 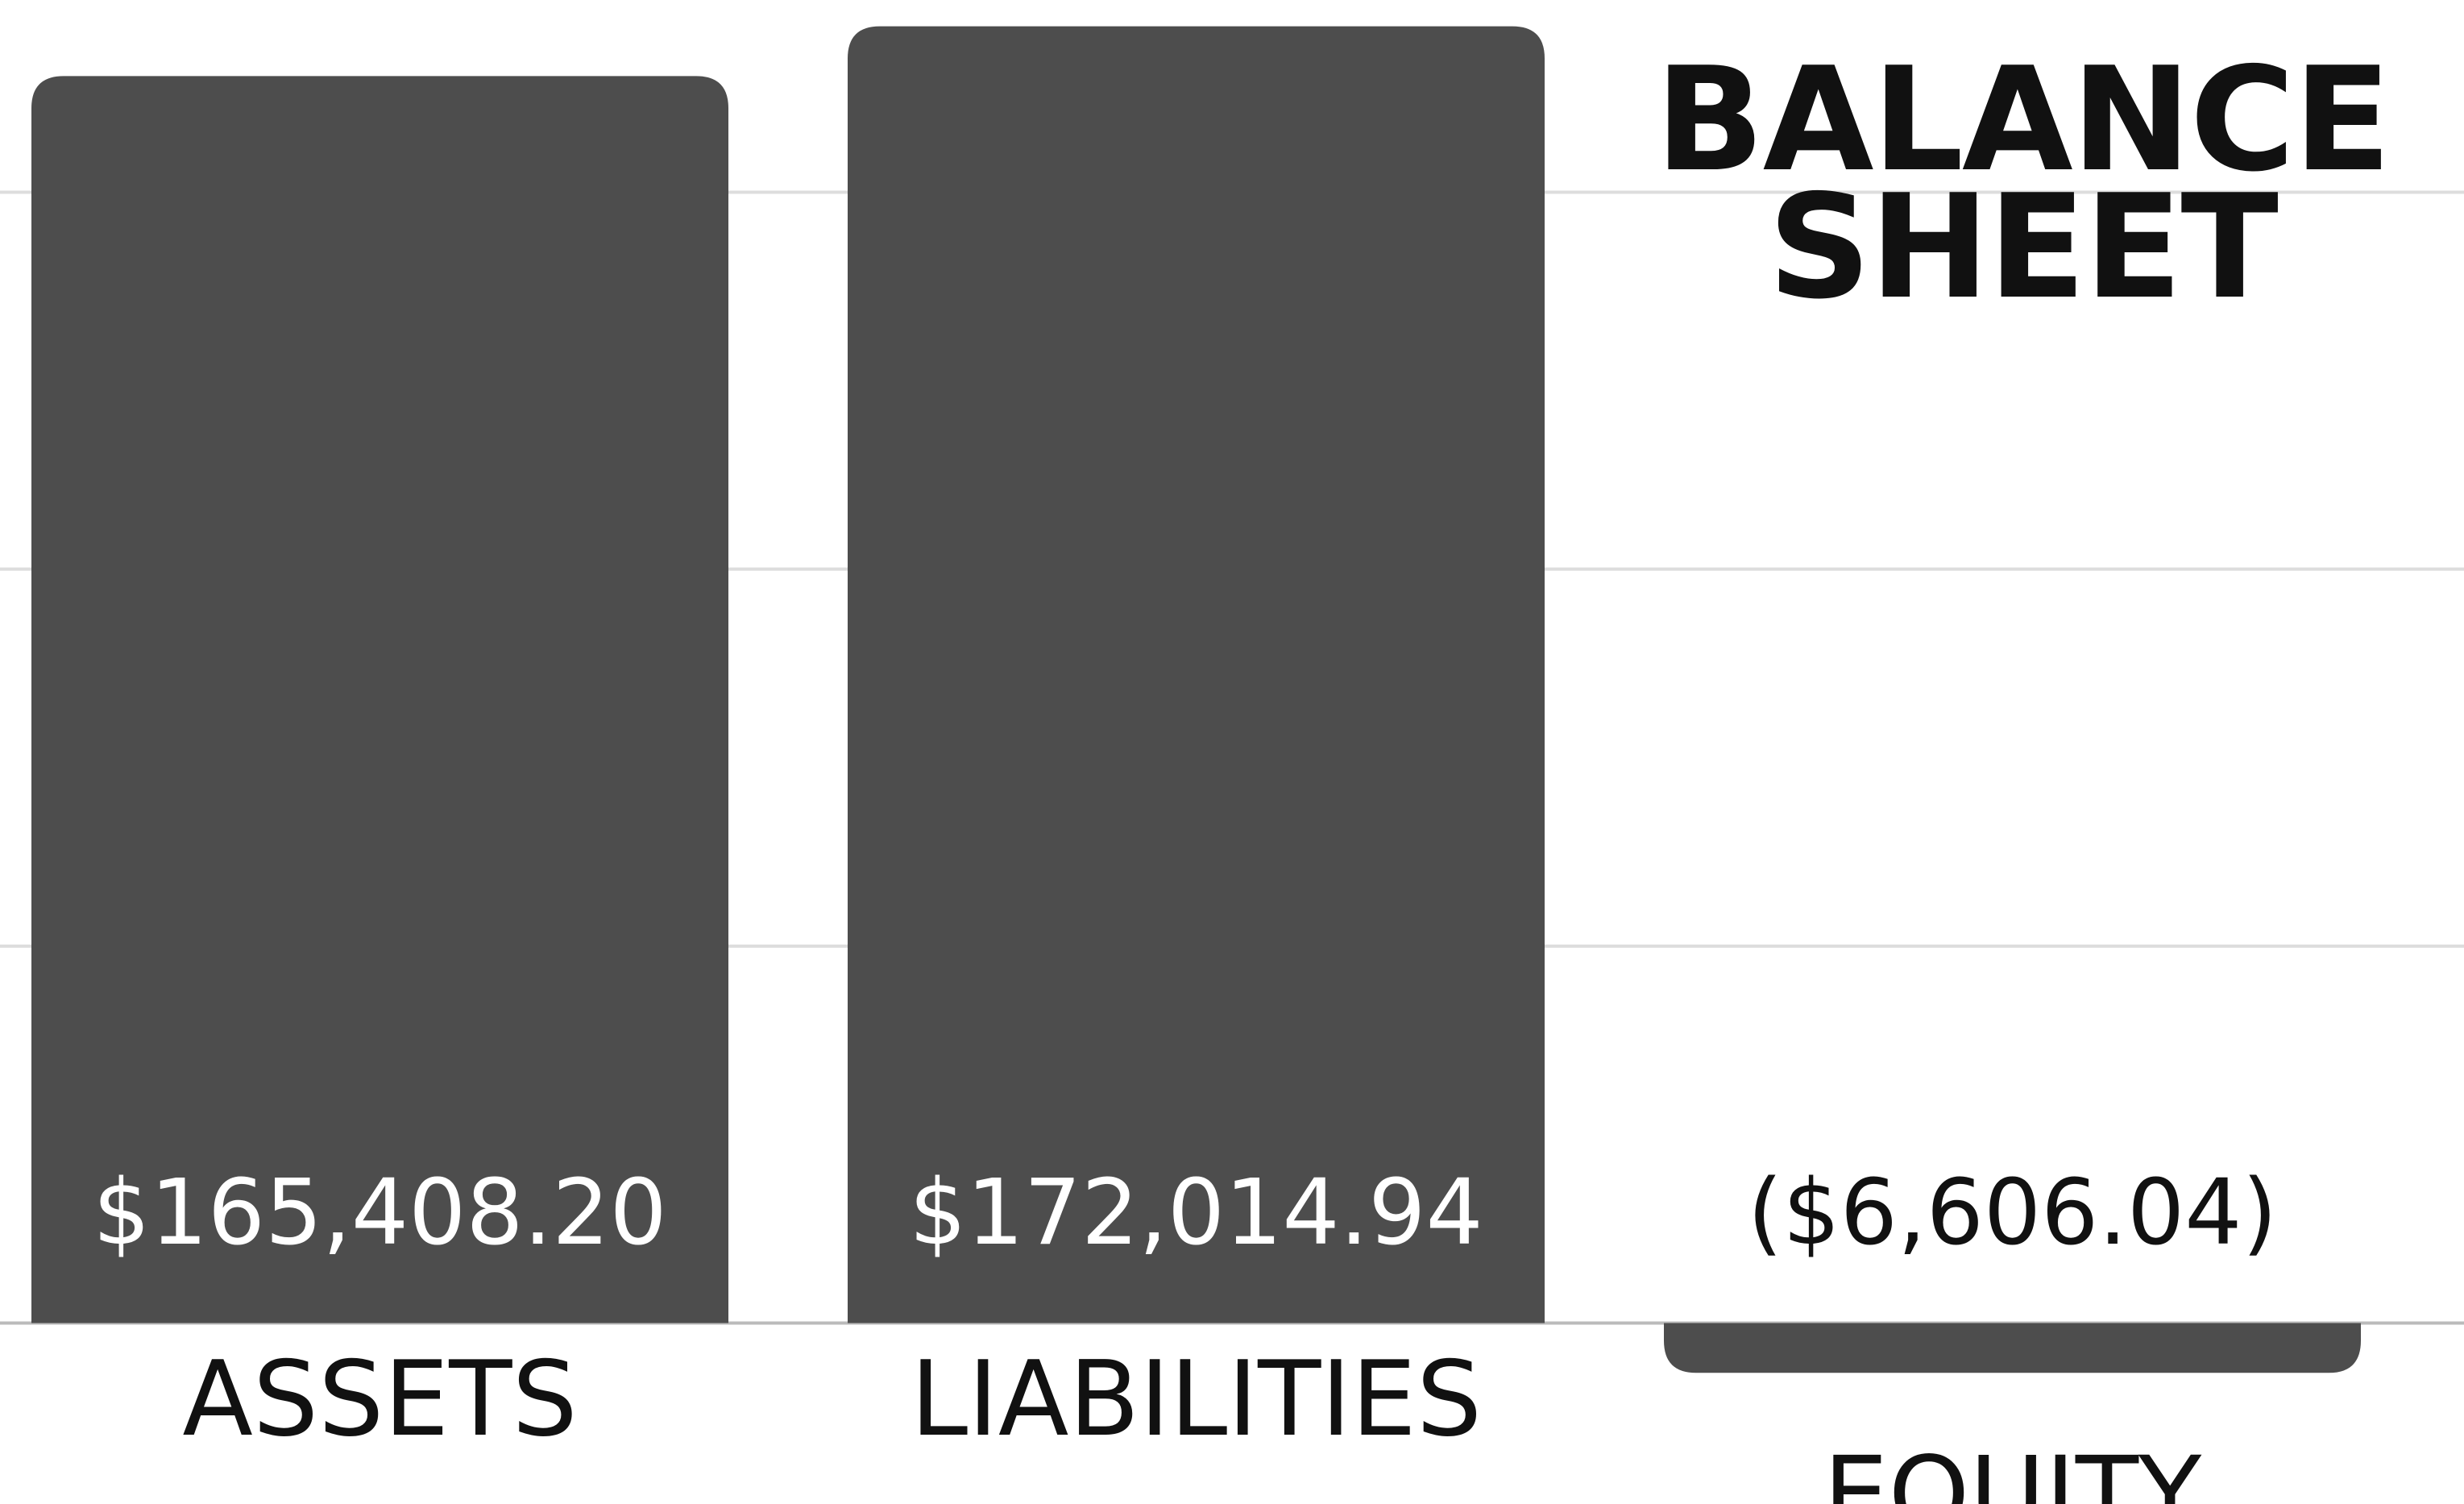 I want to click on value-label: ($6,606.04), so click(x=2012, y=1213).